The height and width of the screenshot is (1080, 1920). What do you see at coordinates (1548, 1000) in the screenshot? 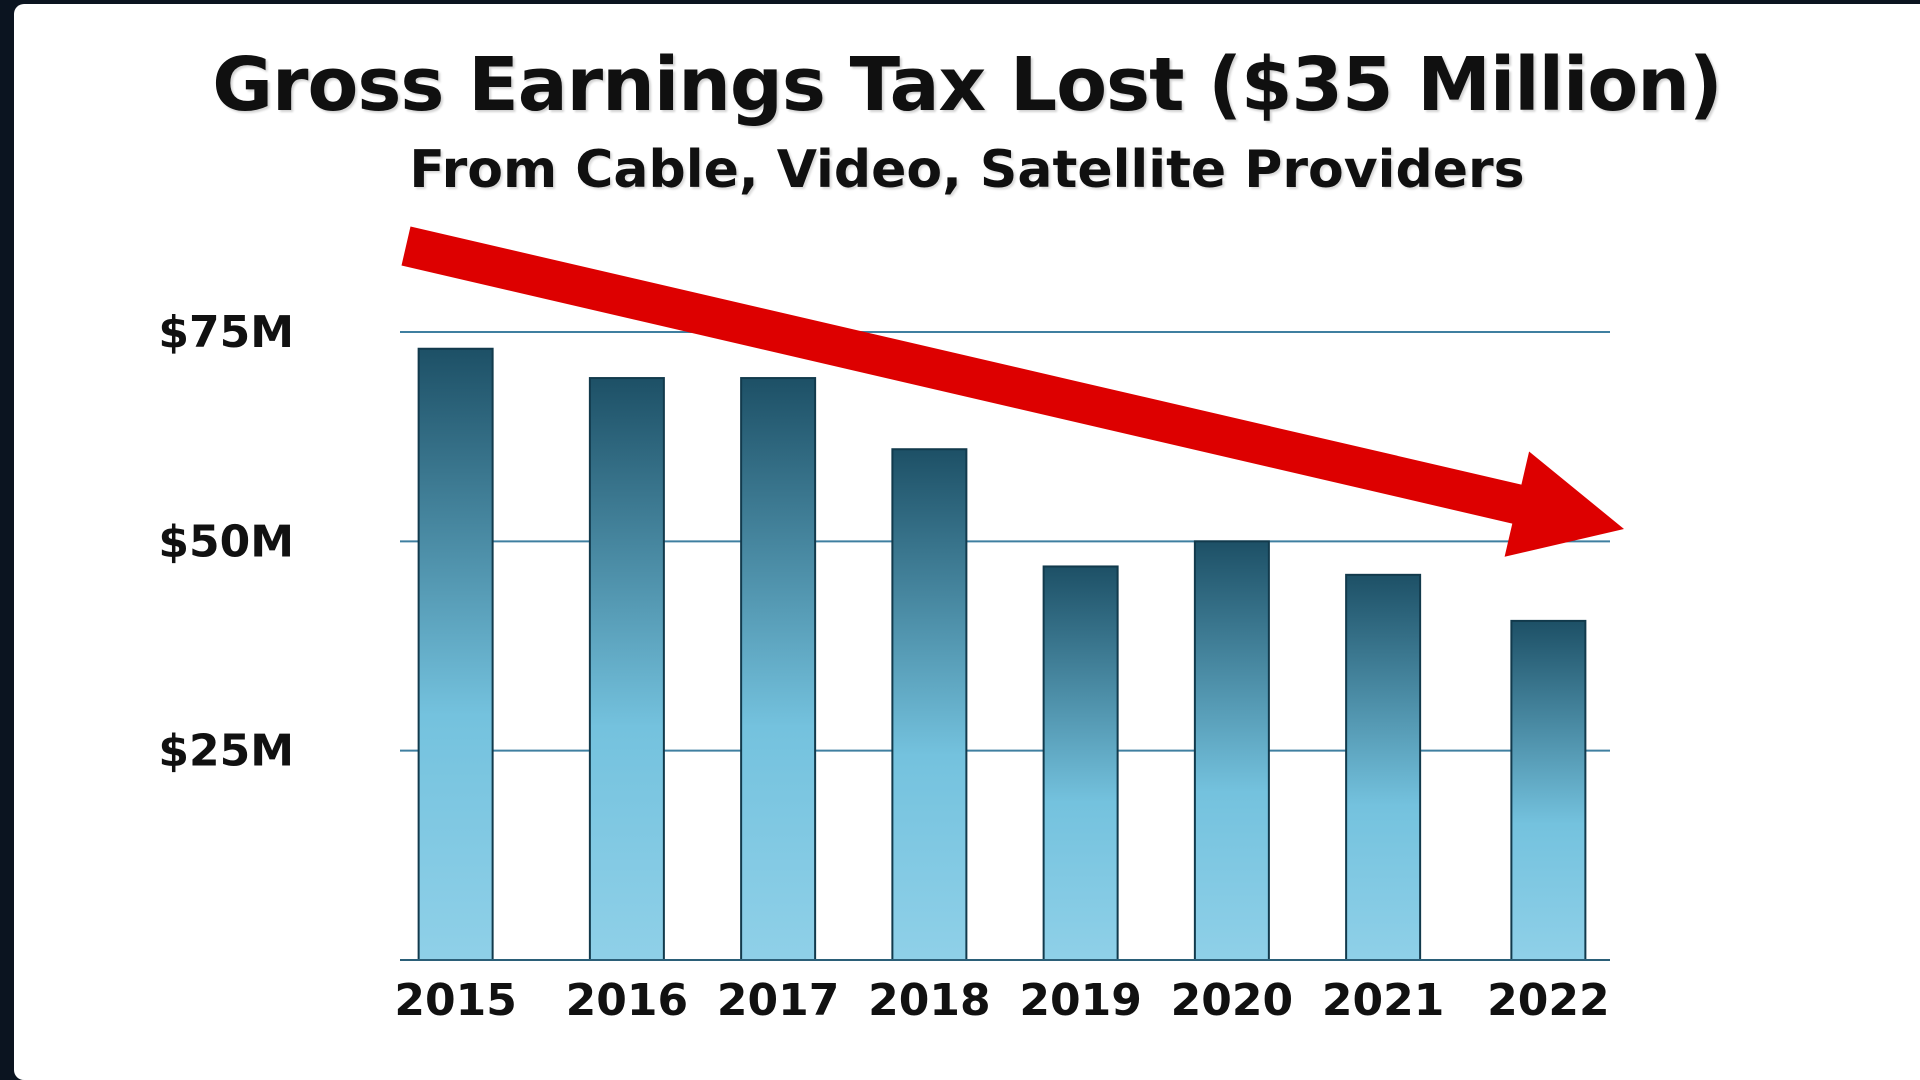
I see `x-tick-label: 2022` at bounding box center [1548, 1000].